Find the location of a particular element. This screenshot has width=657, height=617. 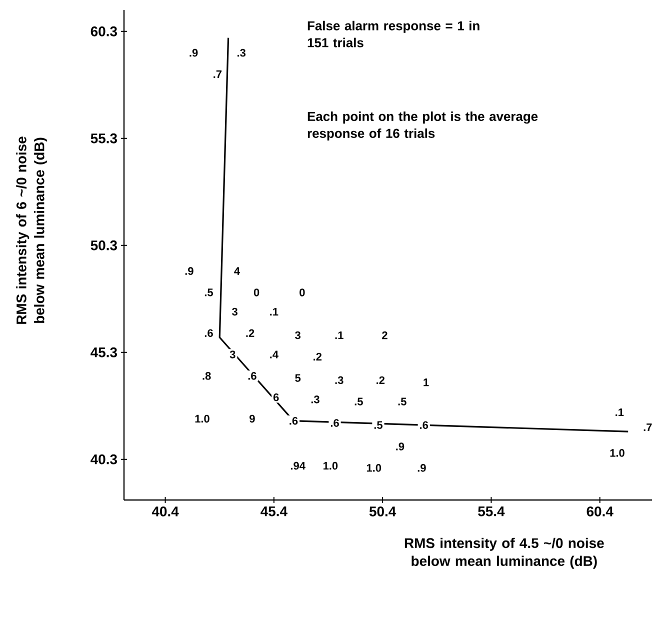

x-tick-label: 40.4 is located at coordinates (165, 511).